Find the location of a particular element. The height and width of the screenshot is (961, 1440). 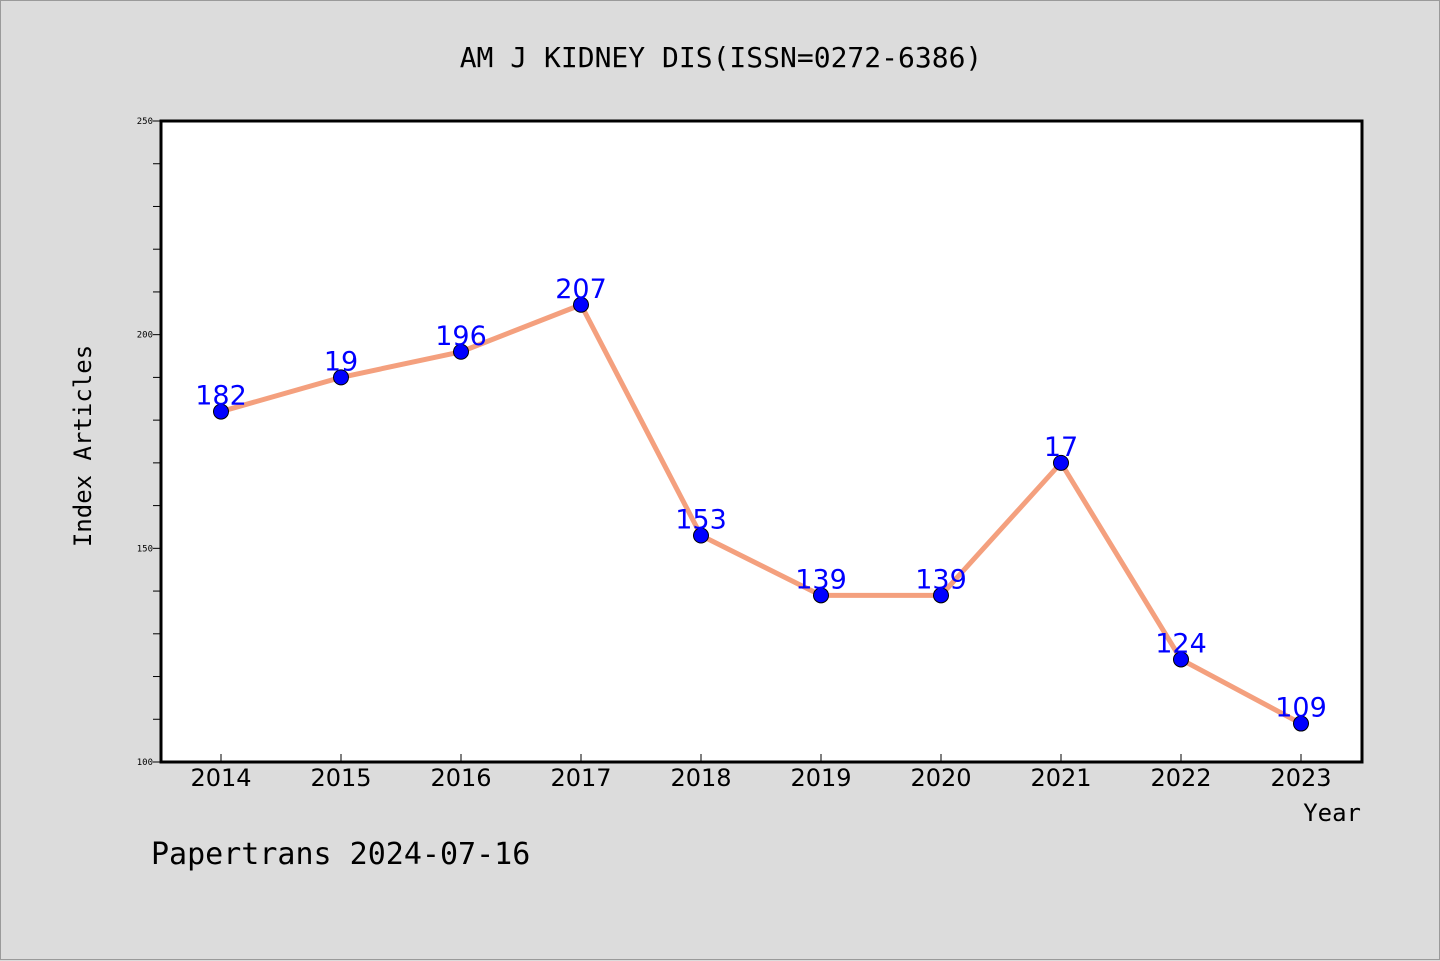

x-tick-label: 2021 is located at coordinates (1060, 778).